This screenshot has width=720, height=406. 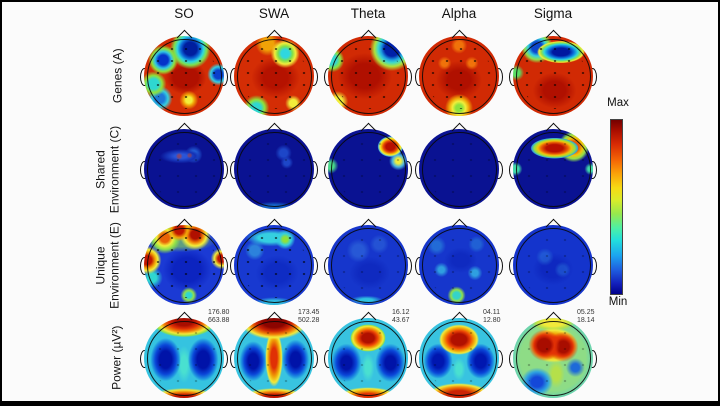 What do you see at coordinates (116, 357) in the screenshot?
I see `row-label-line: Power (µV²)` at bounding box center [116, 357].